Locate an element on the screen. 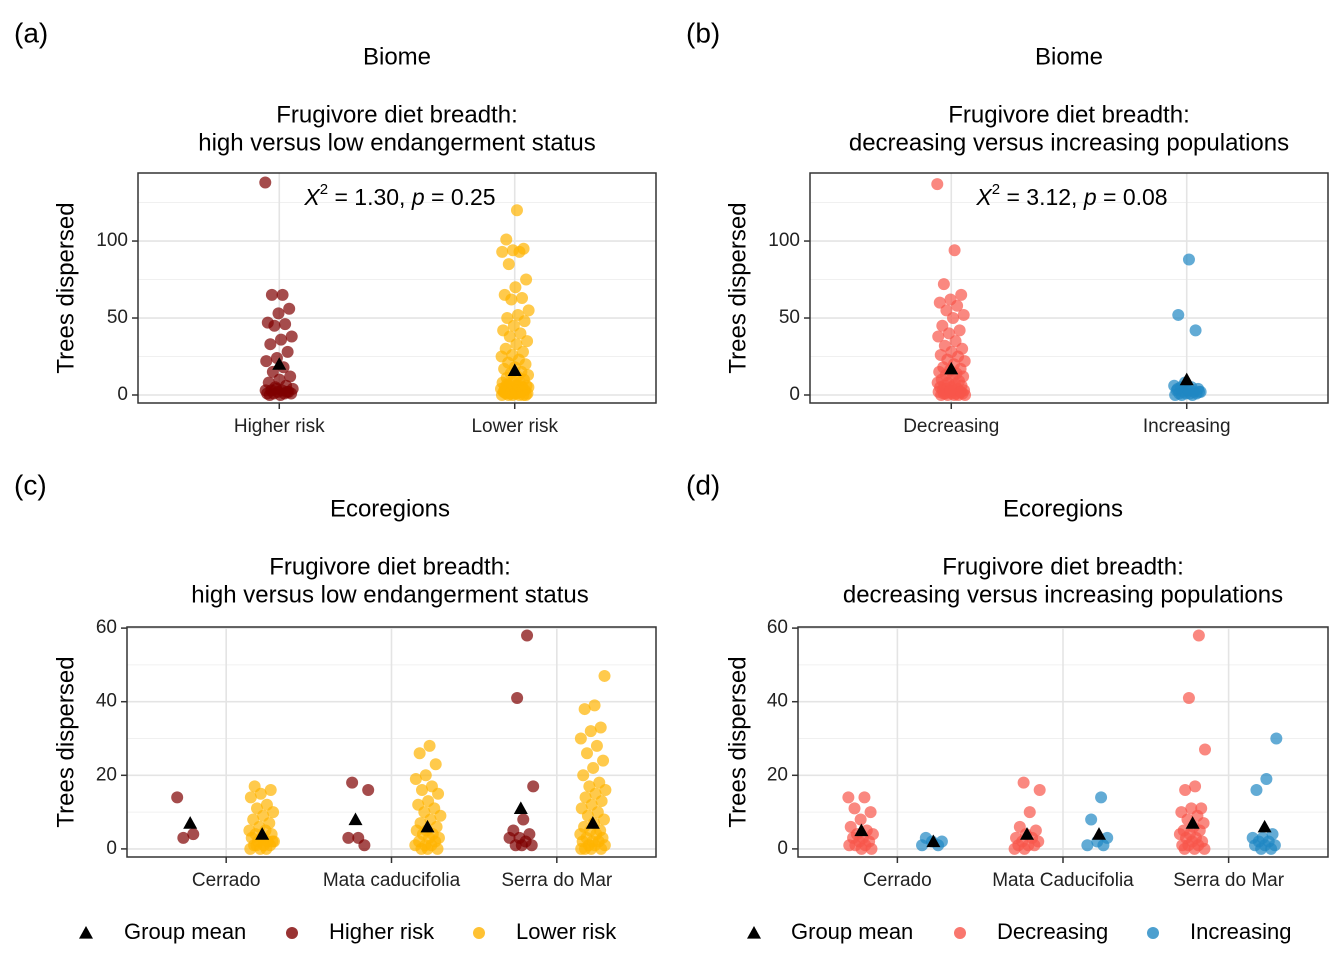 The height and width of the screenshot is (965, 1344). annotation-part: 2 is located at coordinates (324, 189).